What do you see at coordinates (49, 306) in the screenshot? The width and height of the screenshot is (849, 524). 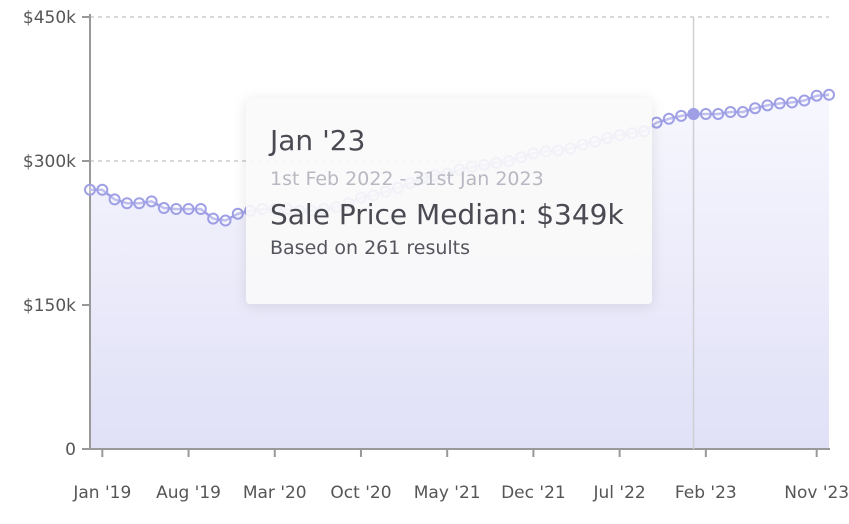 I see `y-tick-label: $150k` at bounding box center [49, 306].